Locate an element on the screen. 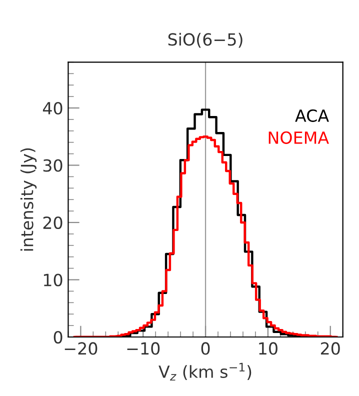  text: NOEMA is located at coordinates (298, 137).